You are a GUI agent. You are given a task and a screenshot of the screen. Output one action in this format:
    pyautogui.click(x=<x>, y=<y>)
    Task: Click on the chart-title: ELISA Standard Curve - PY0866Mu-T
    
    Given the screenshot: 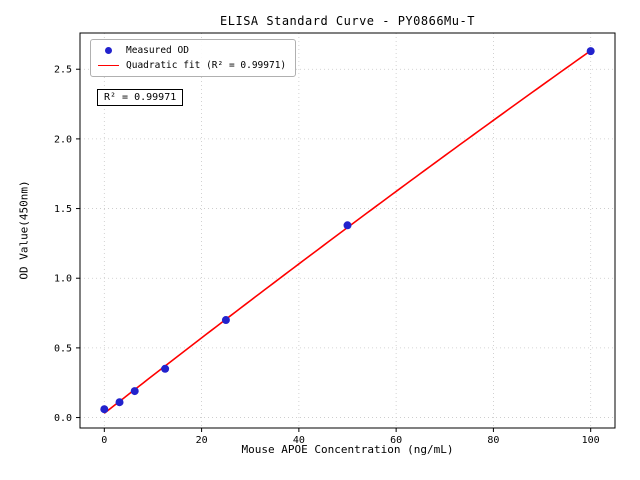 What is the action you would take?
    pyautogui.click(x=347, y=21)
    